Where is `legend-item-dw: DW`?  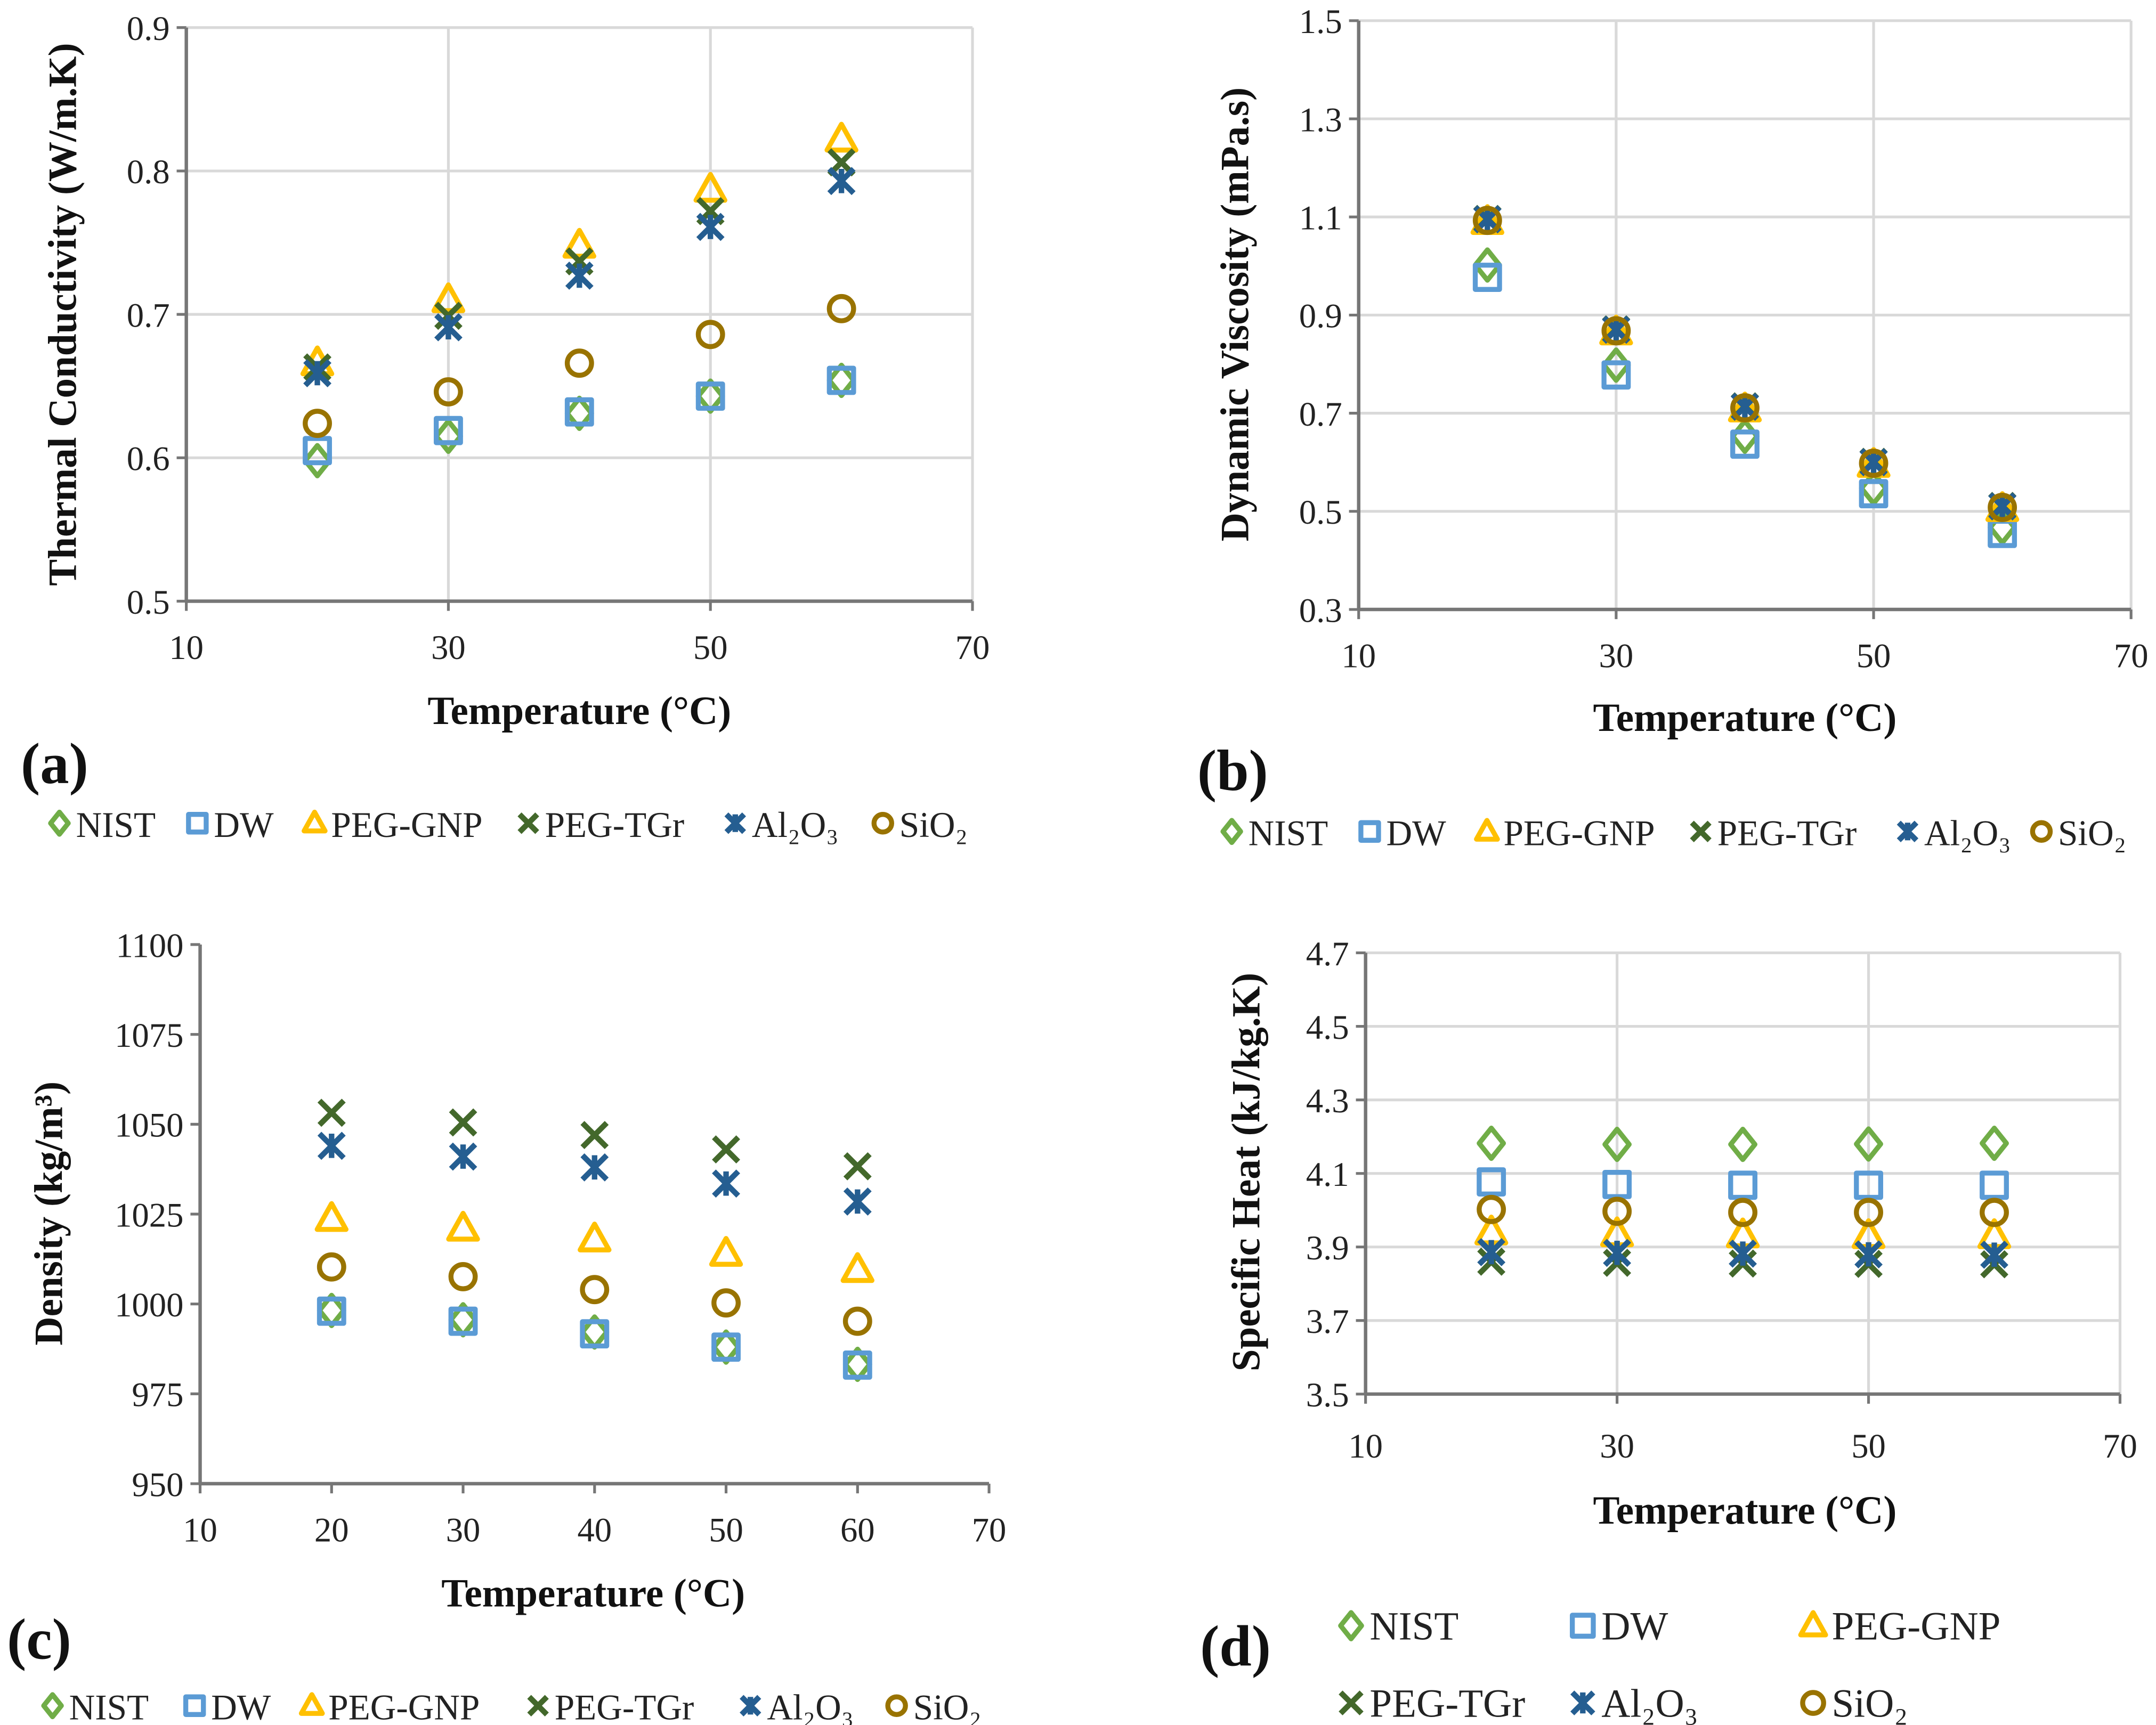
legend-item-dw: DW is located at coordinates (1402, 833).